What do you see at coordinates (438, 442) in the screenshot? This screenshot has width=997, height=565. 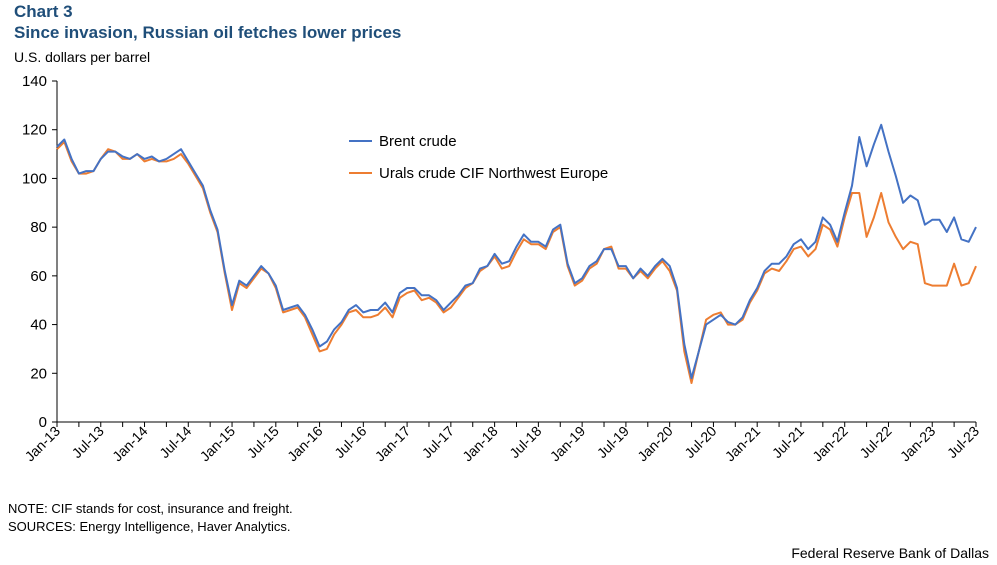 I see `x-tick-label: Jul-17` at bounding box center [438, 442].